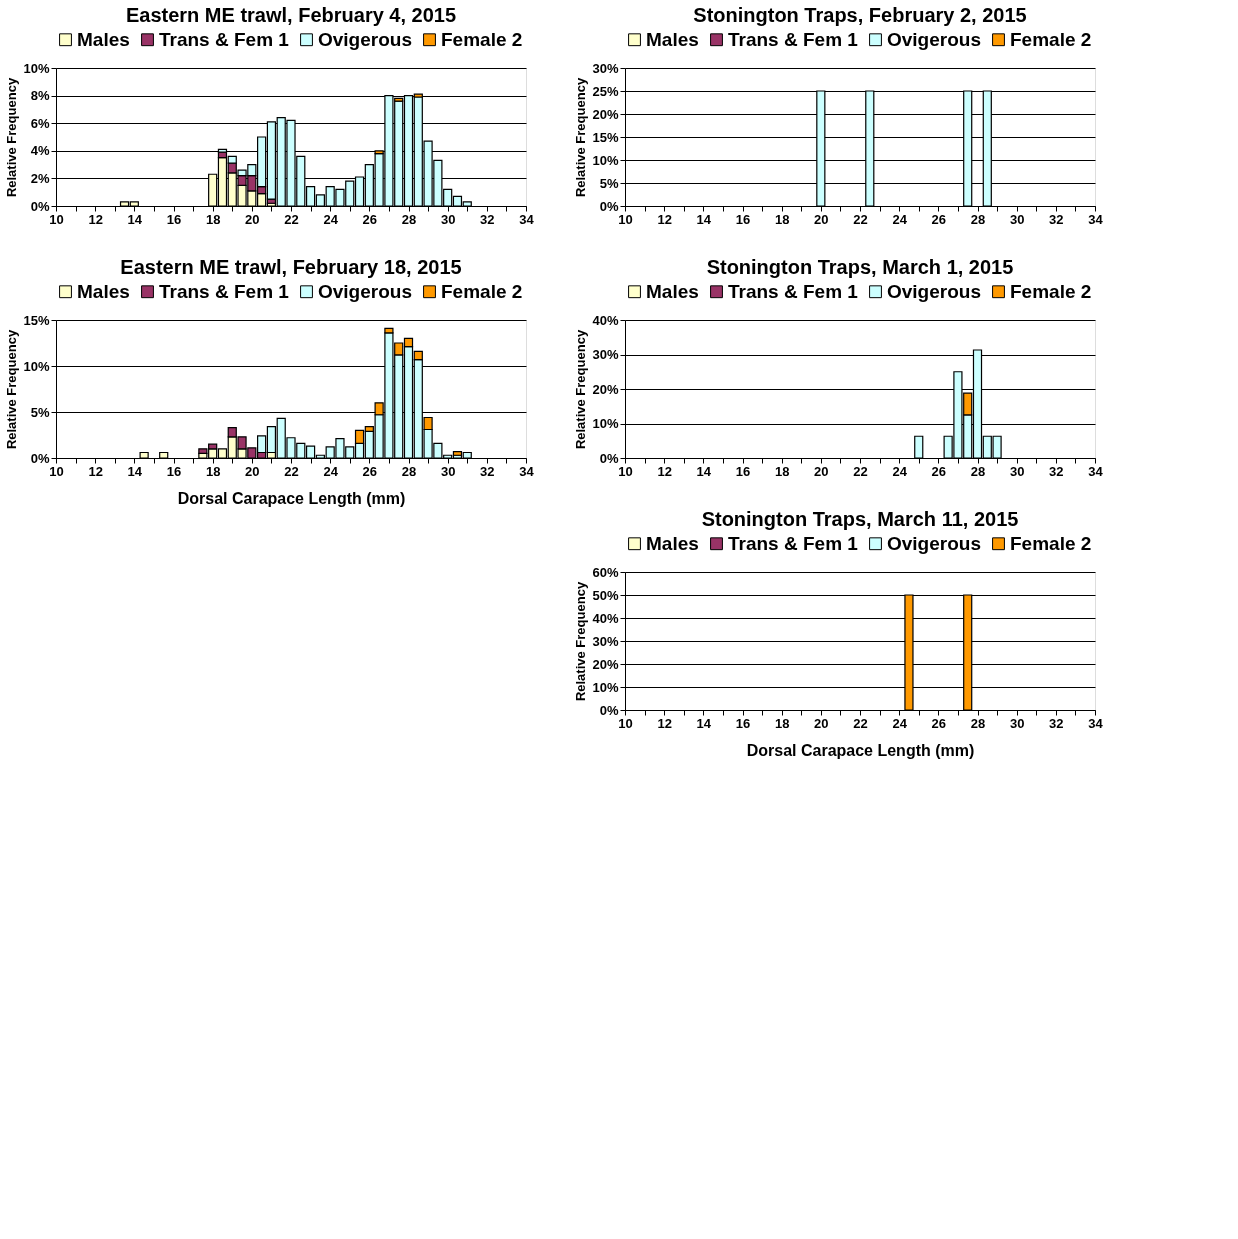  Describe the element at coordinates (860, 15) in the screenshot. I see `chart-title: Stonington Traps, February 2, 2015` at that location.